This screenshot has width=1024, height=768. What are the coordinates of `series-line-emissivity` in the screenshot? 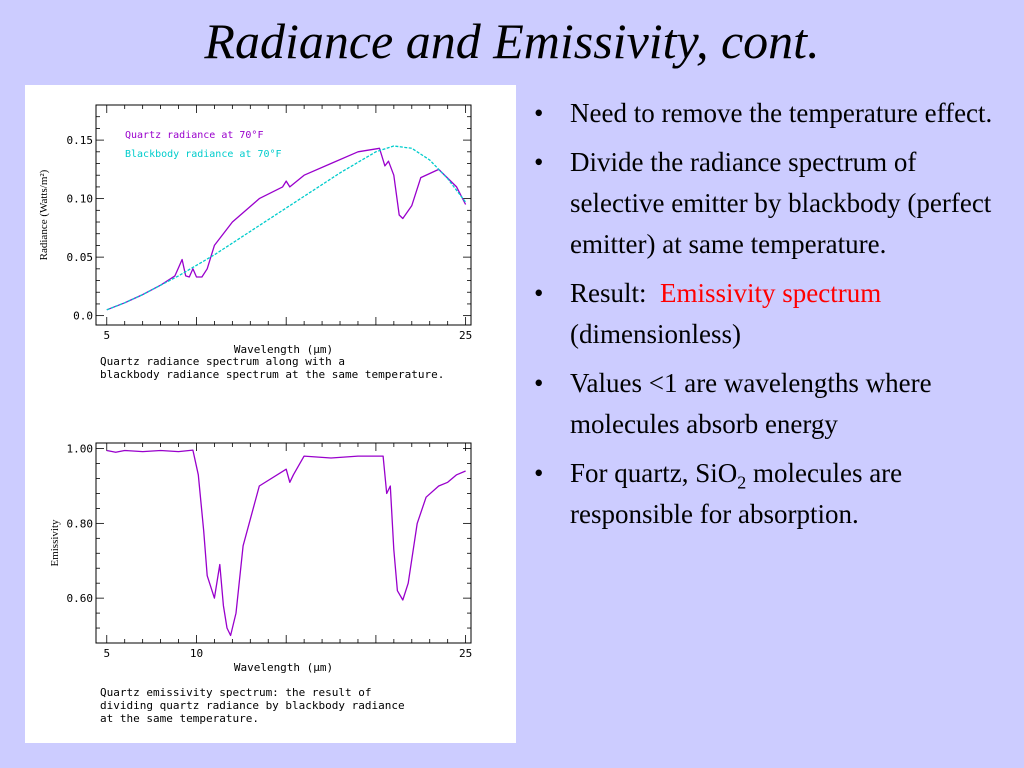 It's located at (286, 543).